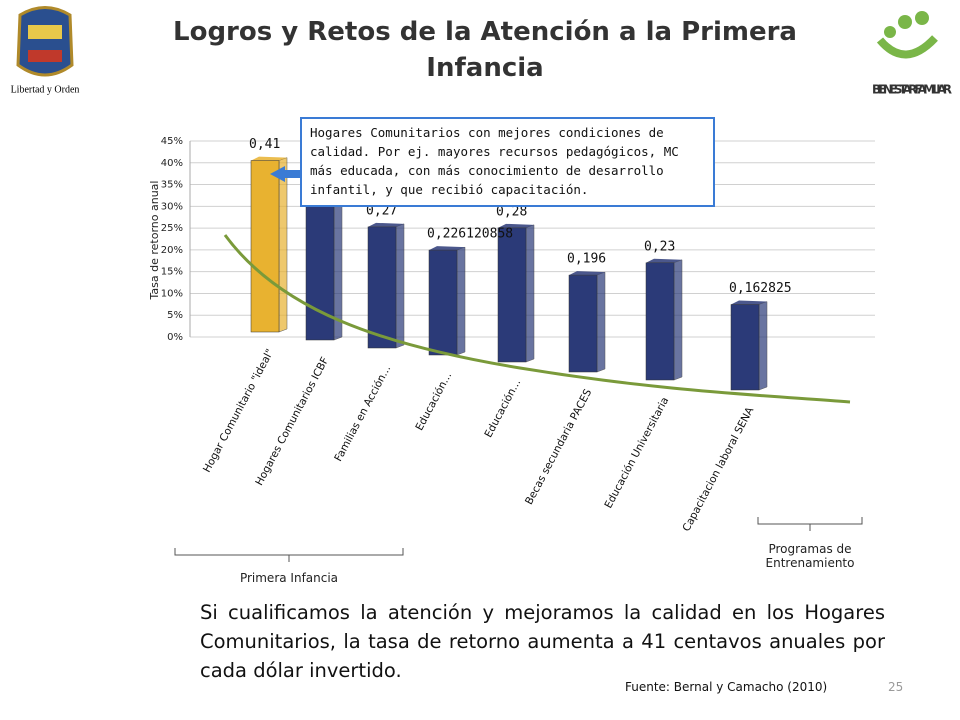  Describe the element at coordinates (45, 50) in the screenshot. I see `logo-left: Libertad y Orden` at that location.